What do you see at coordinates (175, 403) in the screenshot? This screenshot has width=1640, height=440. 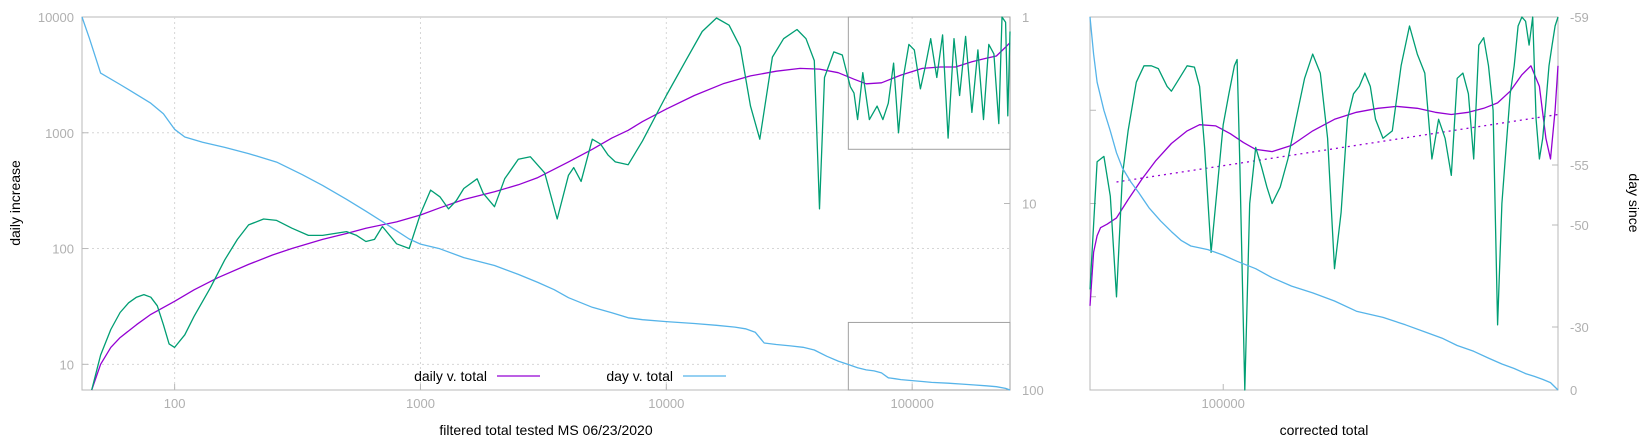 I see `x-tick-label: 100` at bounding box center [175, 403].